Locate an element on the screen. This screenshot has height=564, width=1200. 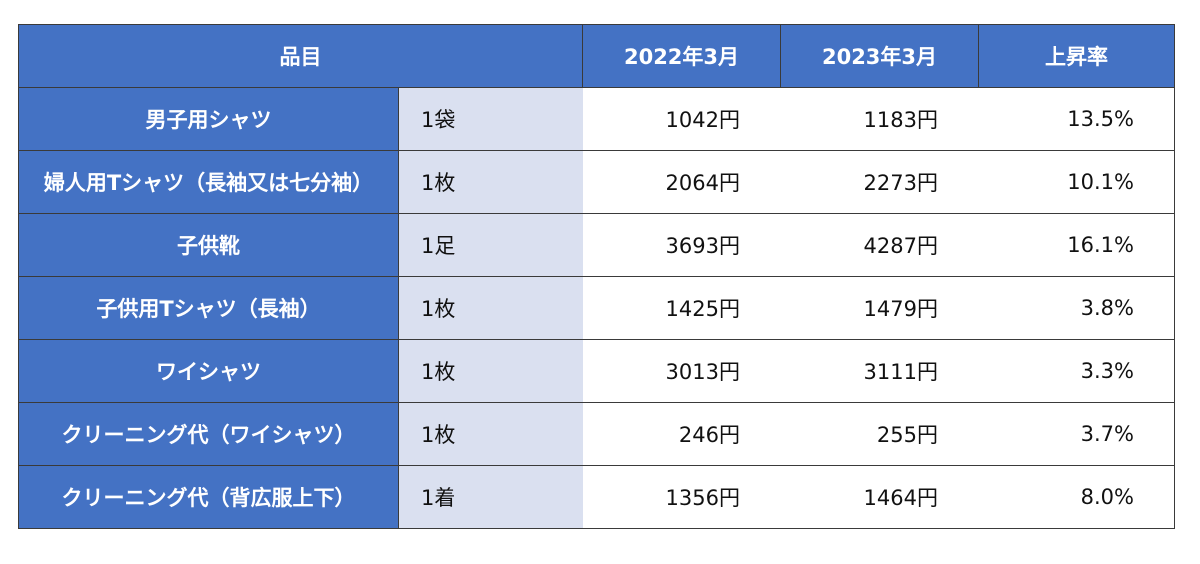
rate-cell: 3.8% is located at coordinates (1076, 308).